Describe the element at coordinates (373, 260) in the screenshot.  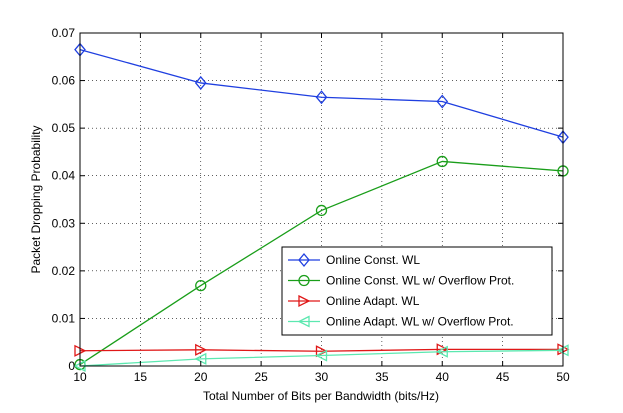
I see `legend-label: Online Const. WL` at that location.